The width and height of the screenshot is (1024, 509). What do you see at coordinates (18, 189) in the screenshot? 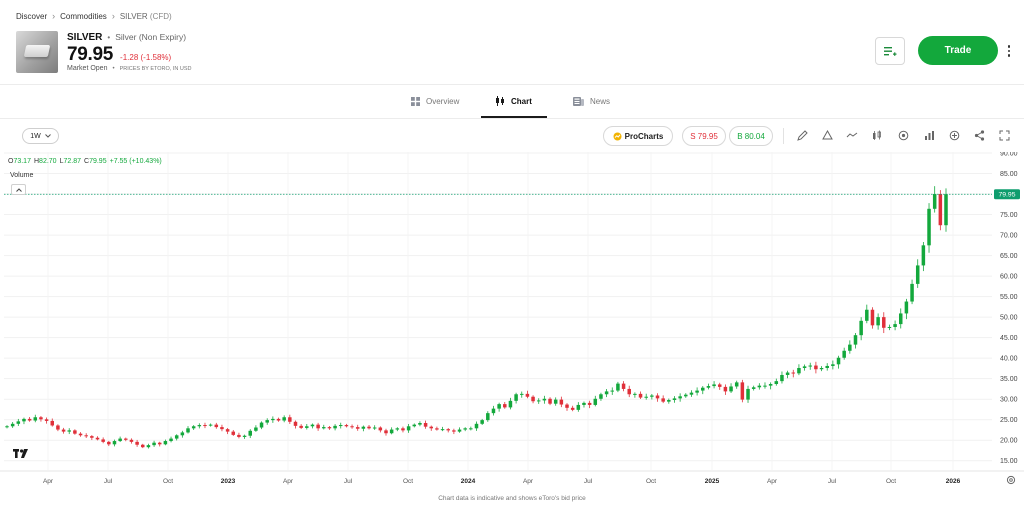
I see `volume-toggle` at bounding box center [18, 189].